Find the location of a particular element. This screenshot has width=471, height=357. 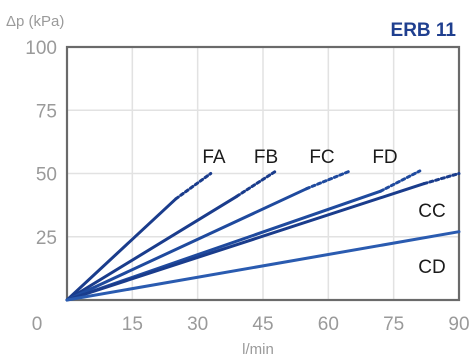

x-tick-label: 30 is located at coordinates (197, 324).